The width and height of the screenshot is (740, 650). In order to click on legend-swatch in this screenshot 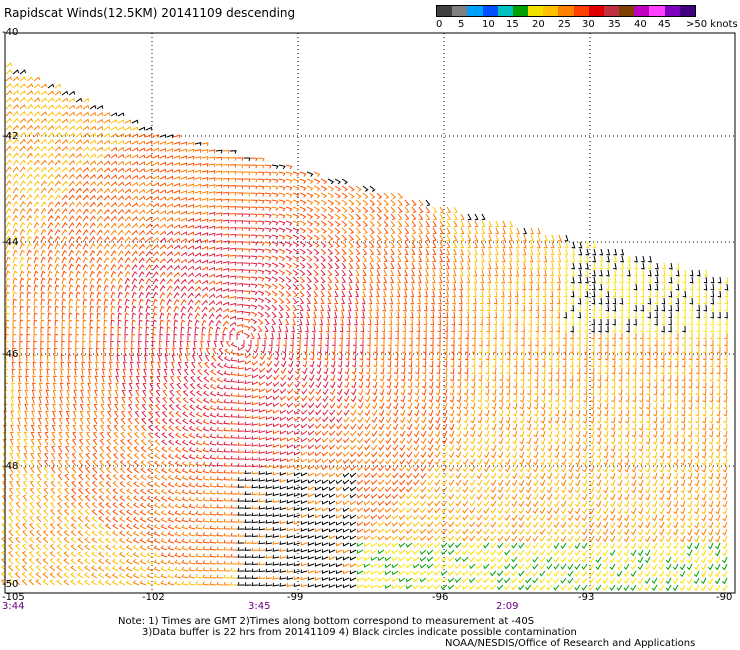, I will do `click(505, 11)`.